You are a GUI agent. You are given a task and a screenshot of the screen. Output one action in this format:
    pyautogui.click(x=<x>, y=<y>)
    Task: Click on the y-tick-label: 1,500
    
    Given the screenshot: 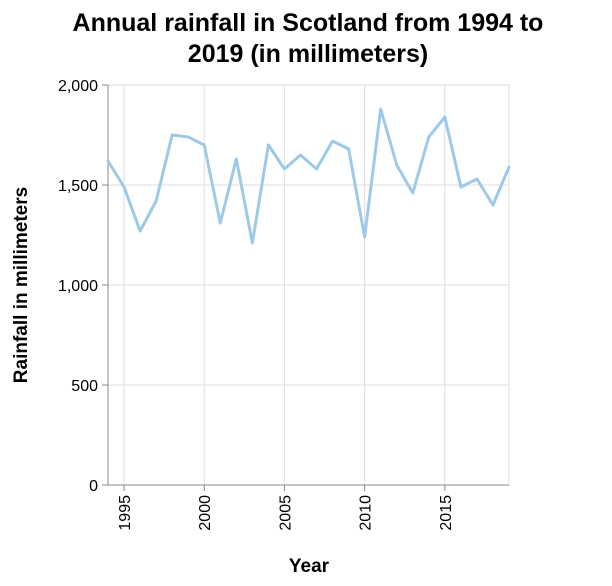 What is the action you would take?
    pyautogui.click(x=78, y=186)
    